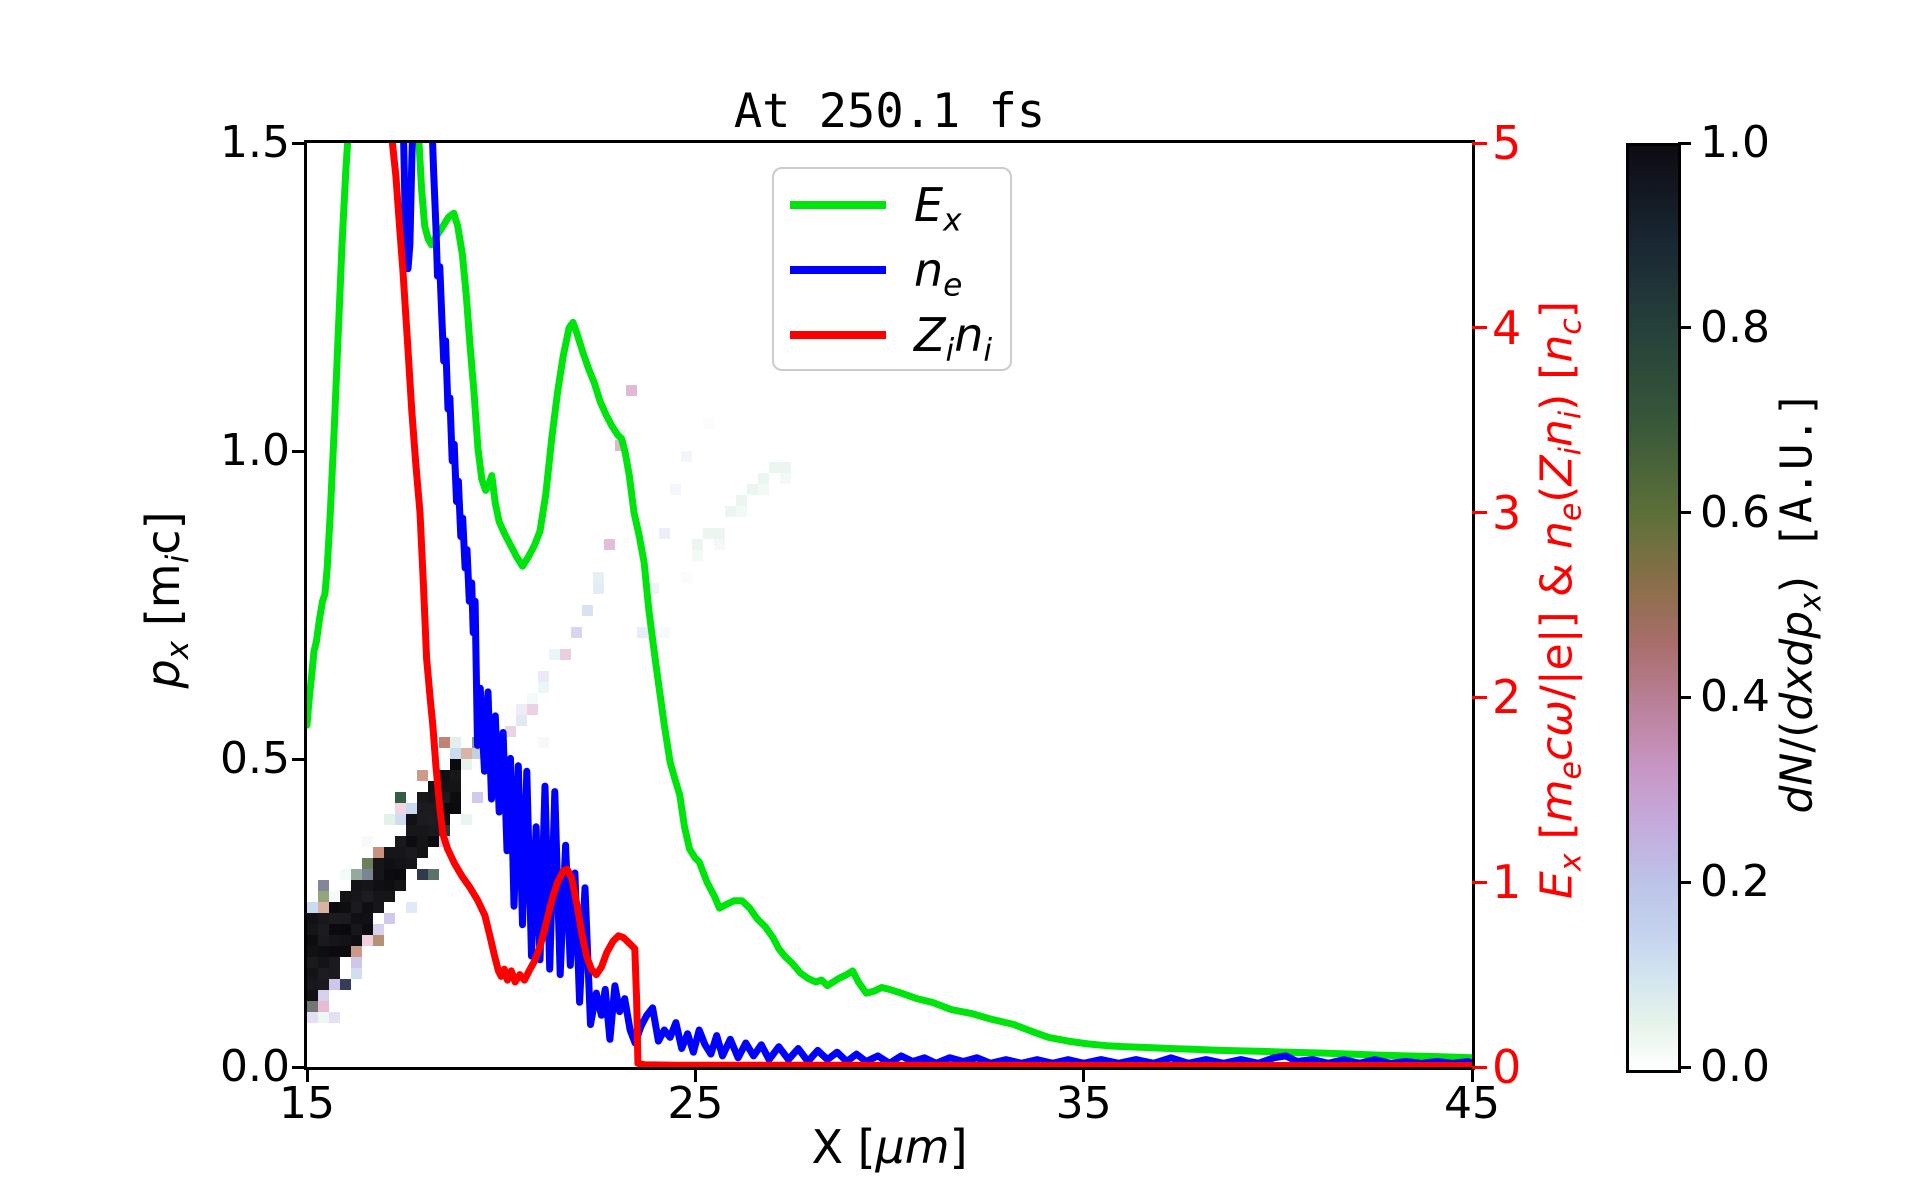 The height and width of the screenshot is (1200, 1920). What do you see at coordinates (1507, 697) in the screenshot?
I see `y-right-tick-label: 2` at bounding box center [1507, 697].